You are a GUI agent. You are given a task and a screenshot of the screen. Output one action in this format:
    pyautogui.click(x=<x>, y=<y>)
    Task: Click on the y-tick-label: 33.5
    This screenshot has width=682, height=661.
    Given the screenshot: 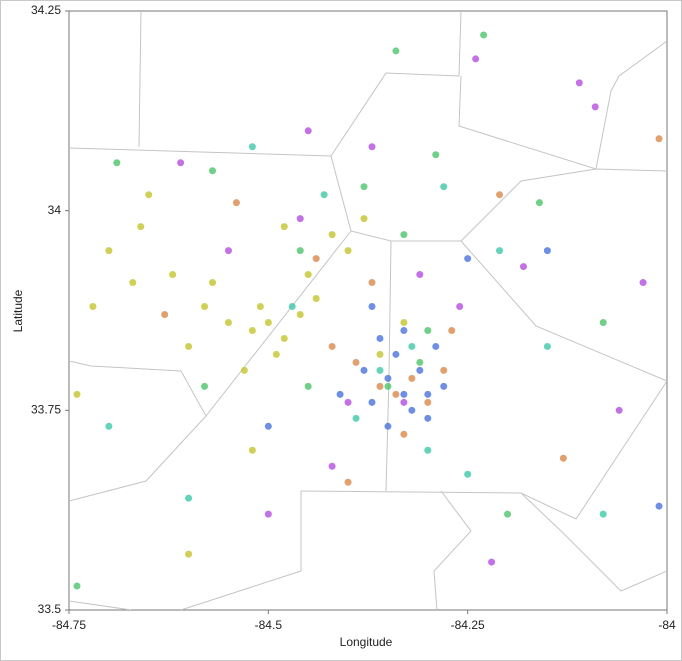 What is the action you would take?
    pyautogui.click(x=50, y=609)
    